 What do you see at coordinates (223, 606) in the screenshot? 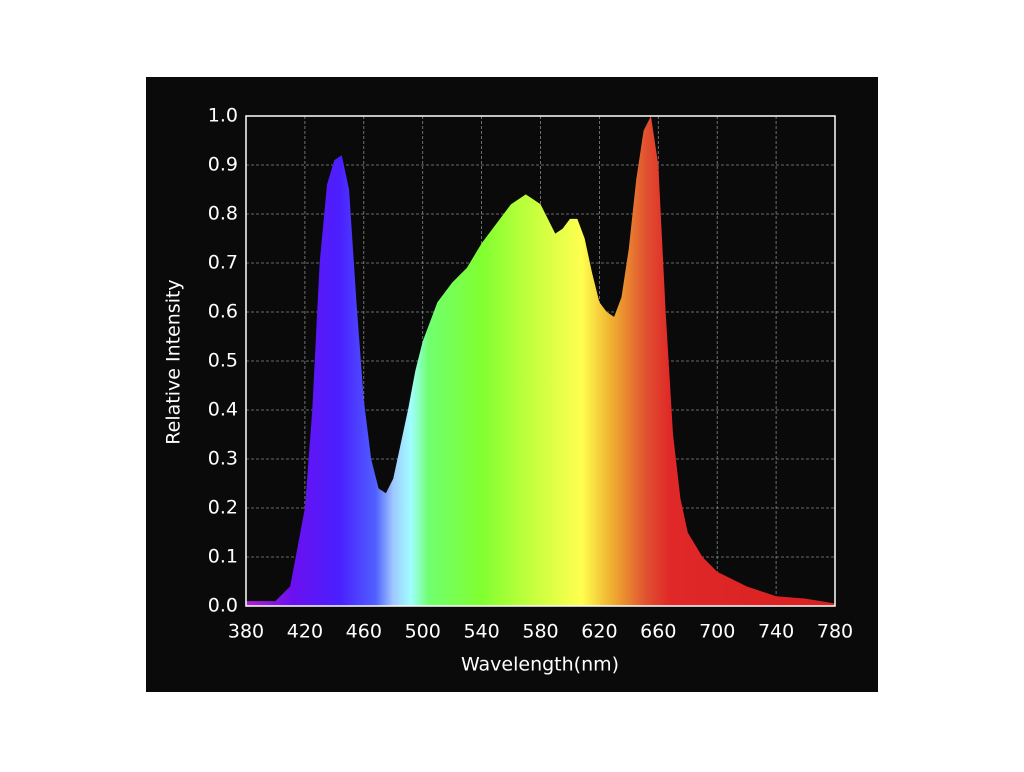
I see `y-tick-label: 0.0` at bounding box center [223, 606].